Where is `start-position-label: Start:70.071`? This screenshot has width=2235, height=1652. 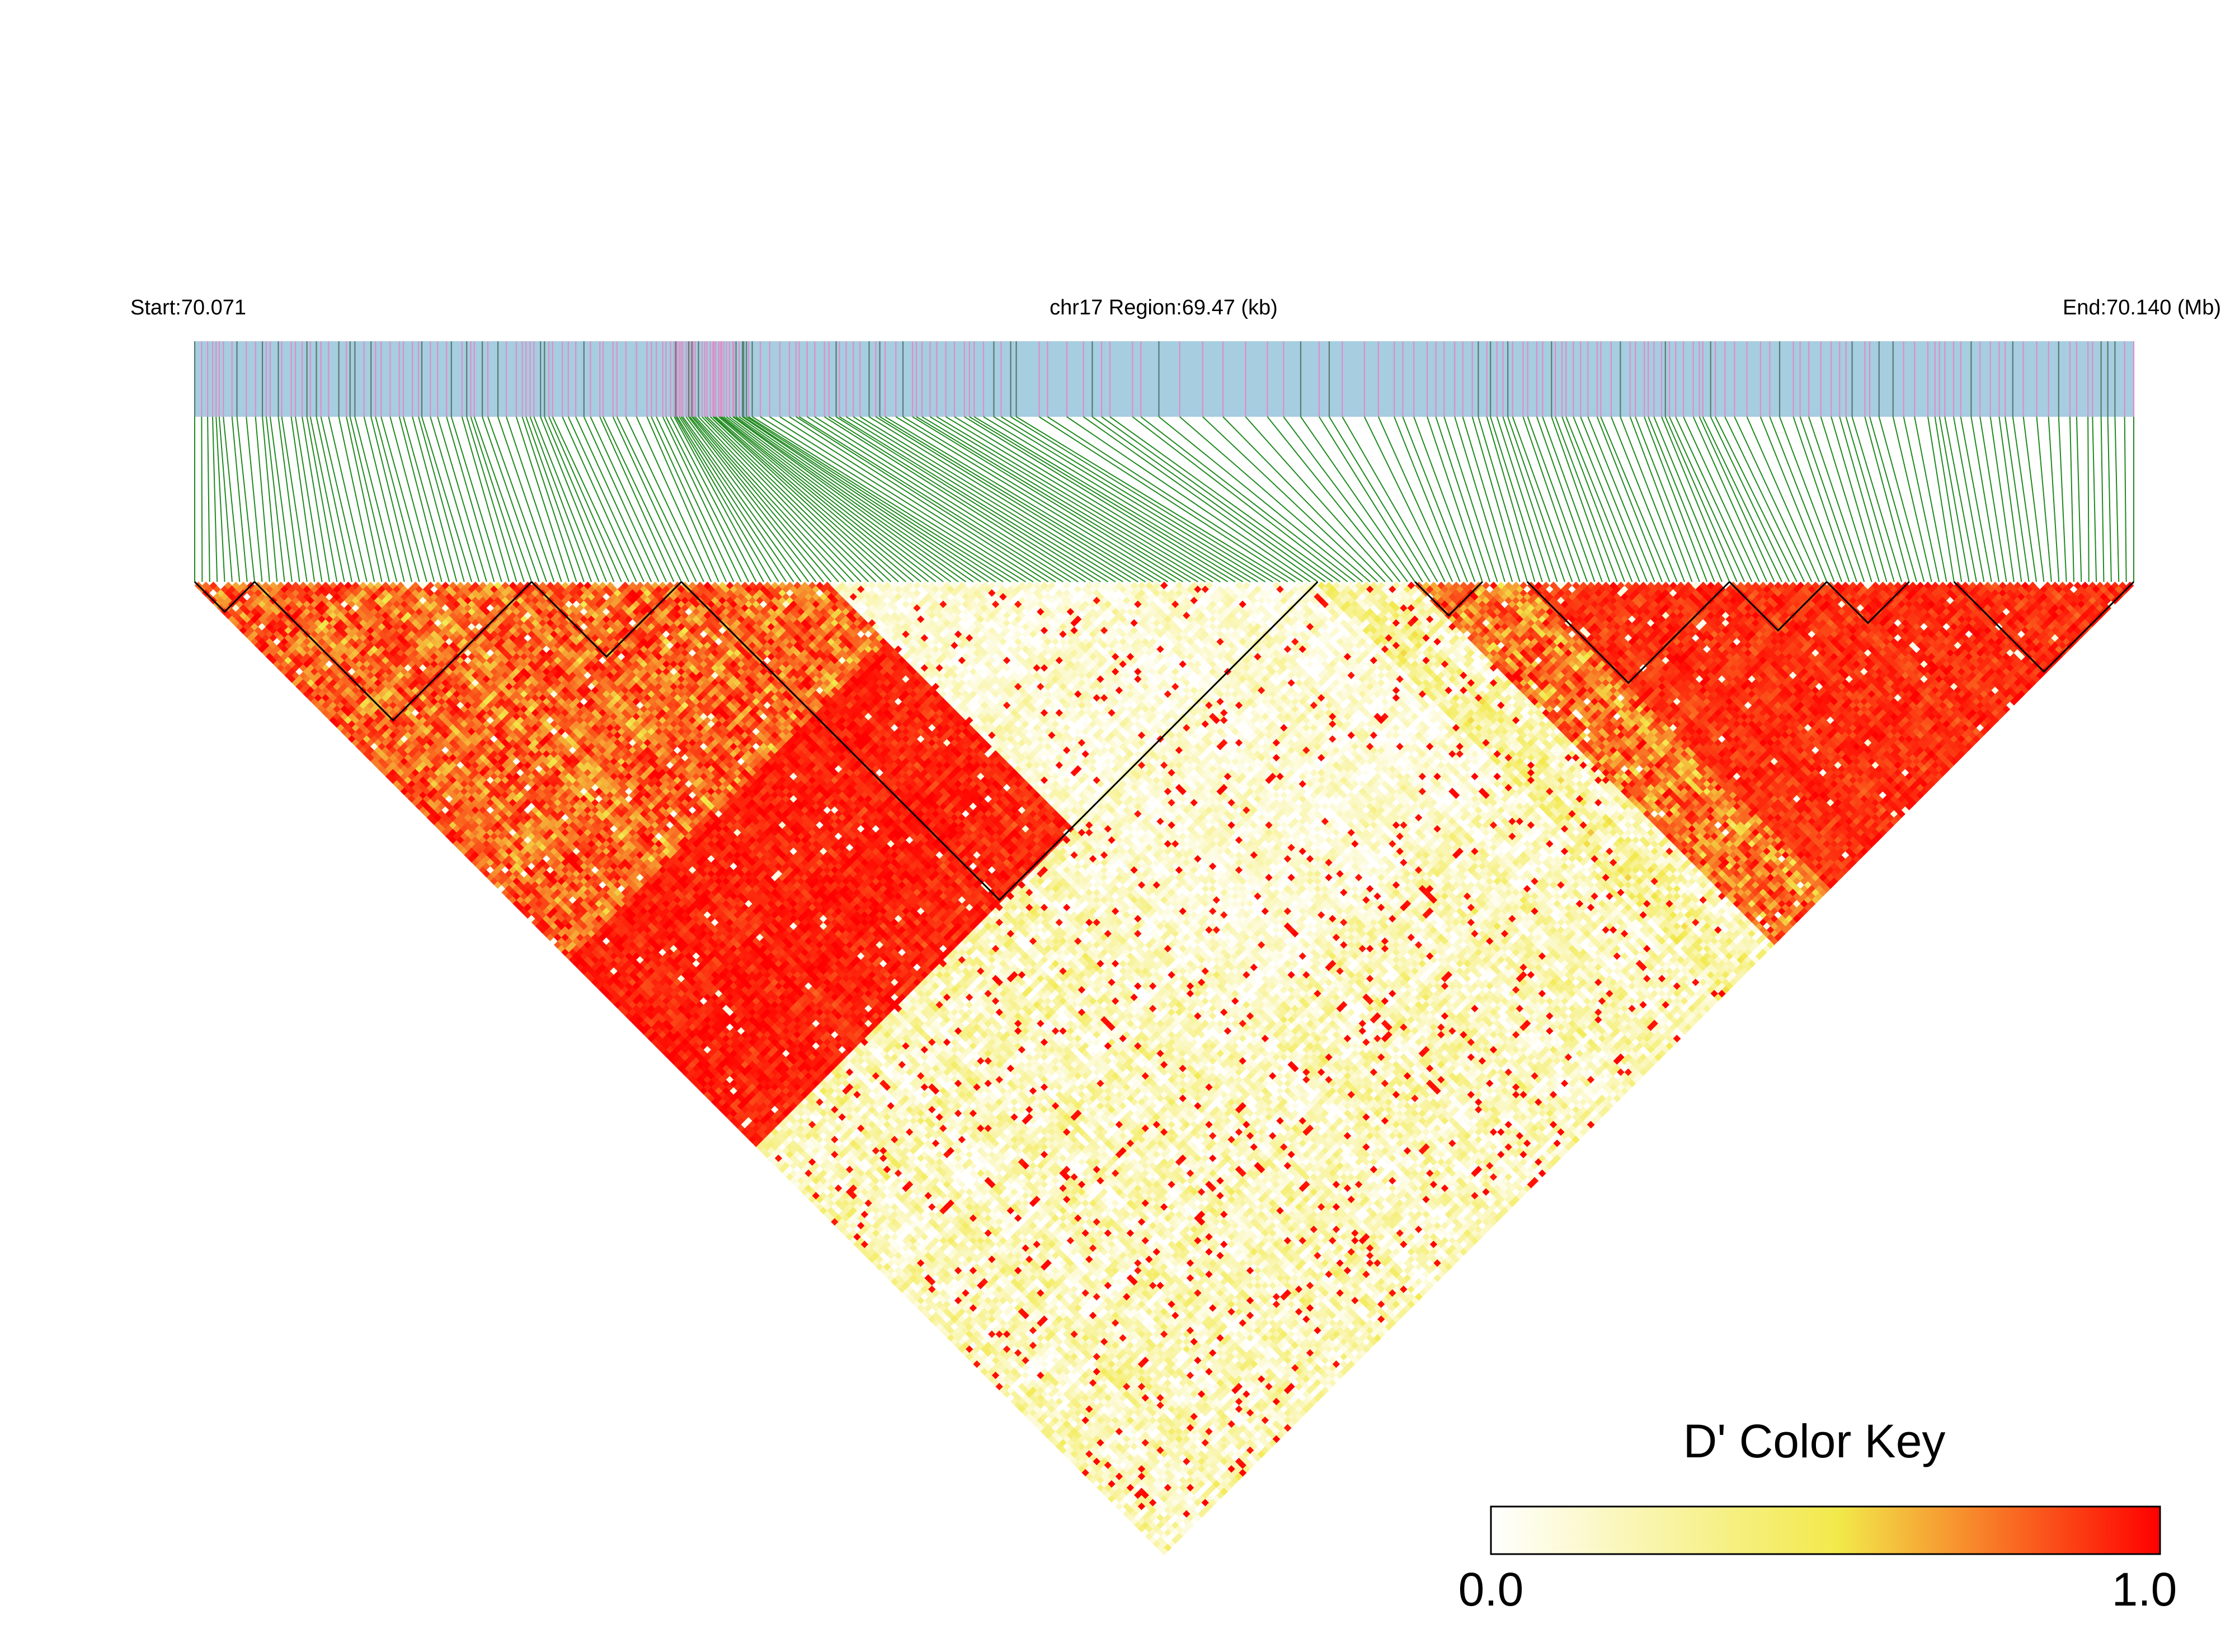
start-position-label: Start:70.071 is located at coordinates (188, 308).